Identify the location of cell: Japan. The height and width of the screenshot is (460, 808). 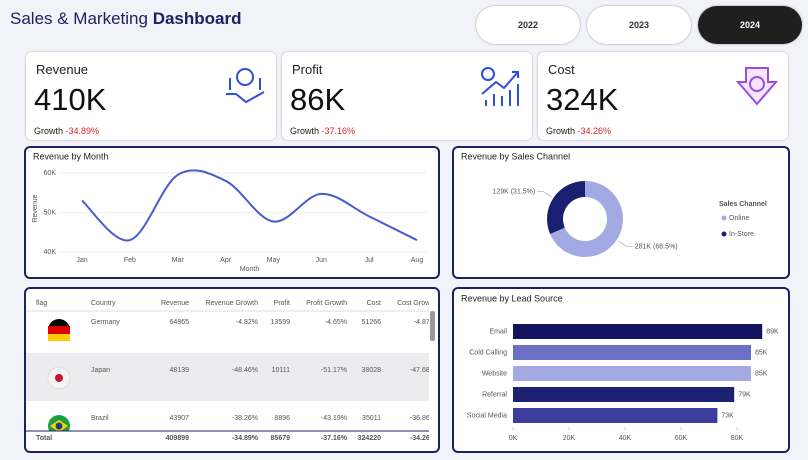
(100, 370).